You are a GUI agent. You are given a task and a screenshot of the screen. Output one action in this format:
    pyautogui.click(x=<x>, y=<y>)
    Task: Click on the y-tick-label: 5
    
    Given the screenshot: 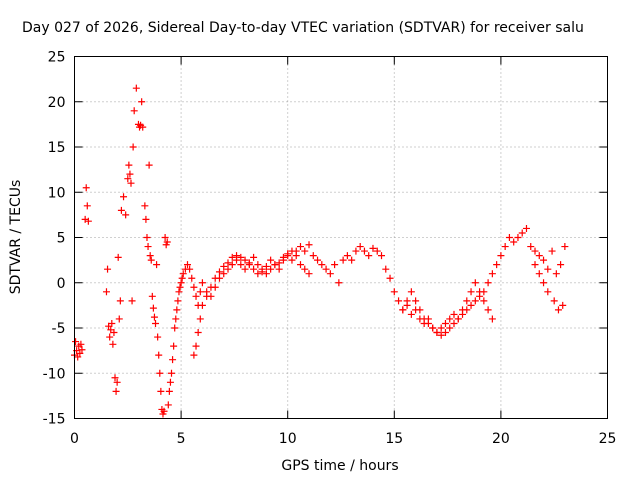 What is the action you would take?
    pyautogui.click(x=61, y=239)
    